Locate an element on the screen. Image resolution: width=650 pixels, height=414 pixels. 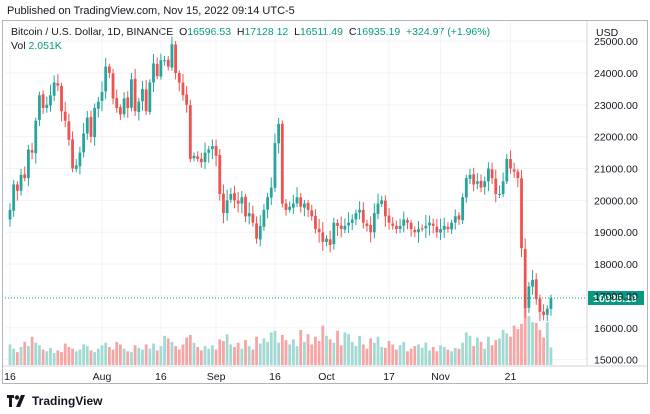
tradingview-brand: TradingView is located at coordinates (54, 401).